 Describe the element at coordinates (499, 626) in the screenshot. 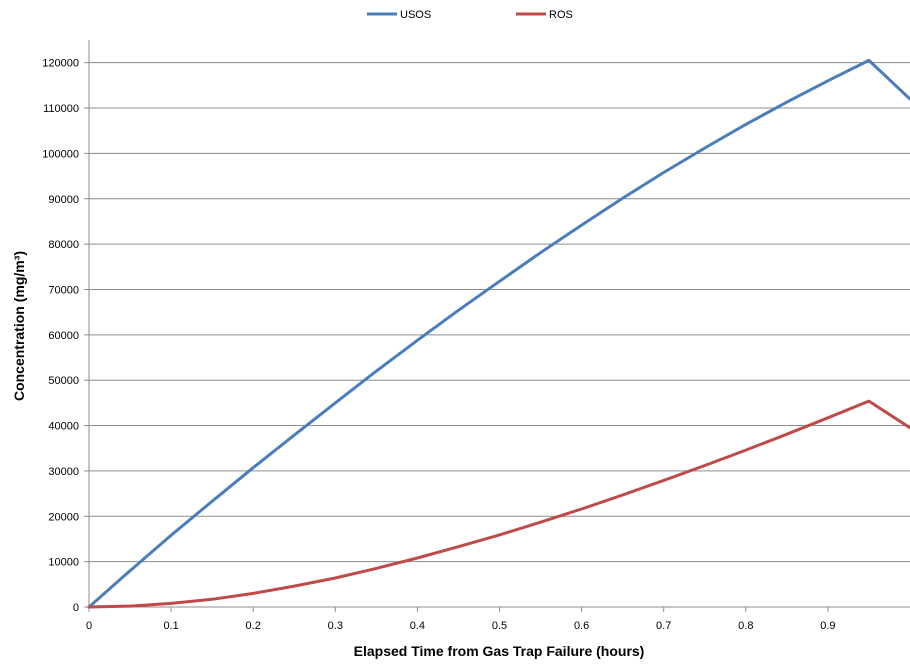

I see `x-tick-label: 0.5` at that location.